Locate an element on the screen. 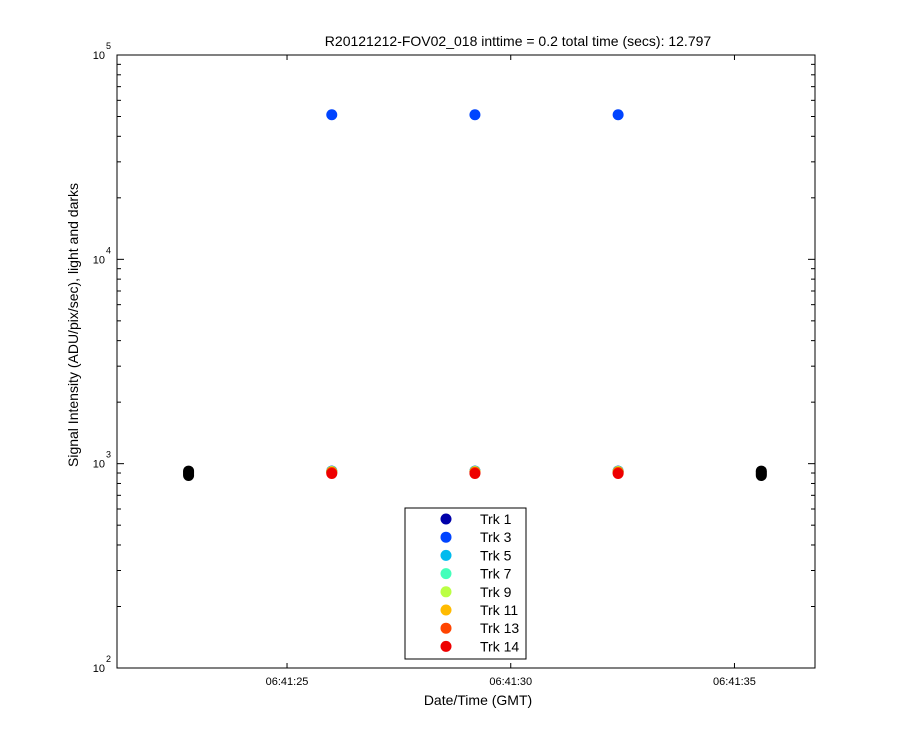 This screenshot has width=900, height=750. y-tick-label-exponent: 2 is located at coordinates (108, 659).